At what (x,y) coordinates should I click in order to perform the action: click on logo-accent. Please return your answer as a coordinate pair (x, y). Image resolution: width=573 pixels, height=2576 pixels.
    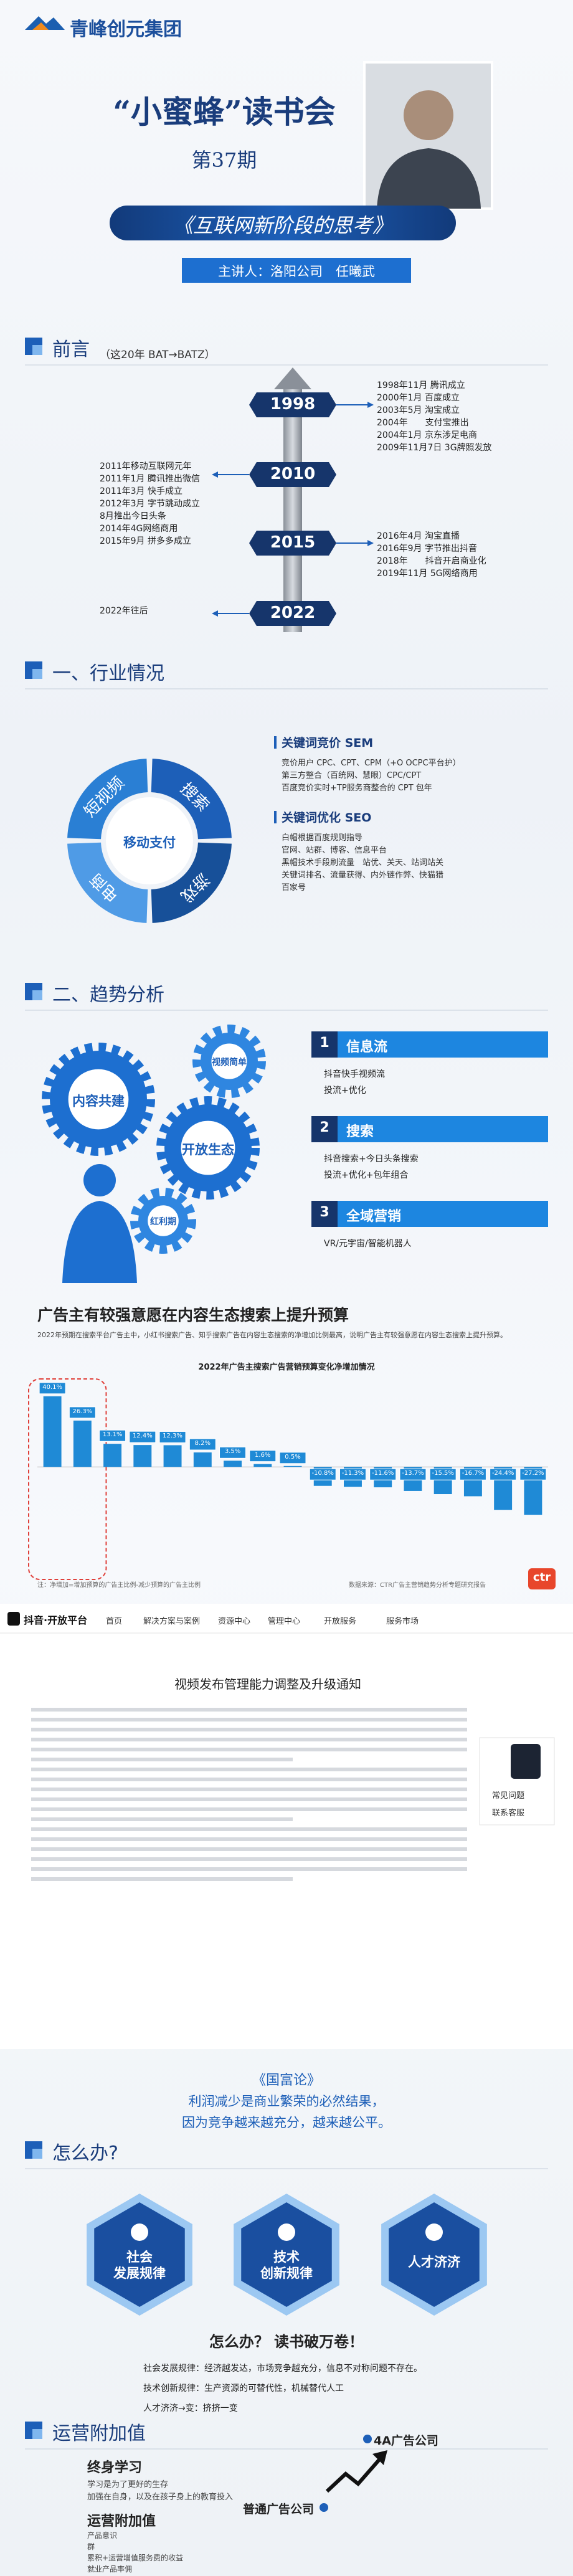
    Looking at the image, I should click on (40, 26).